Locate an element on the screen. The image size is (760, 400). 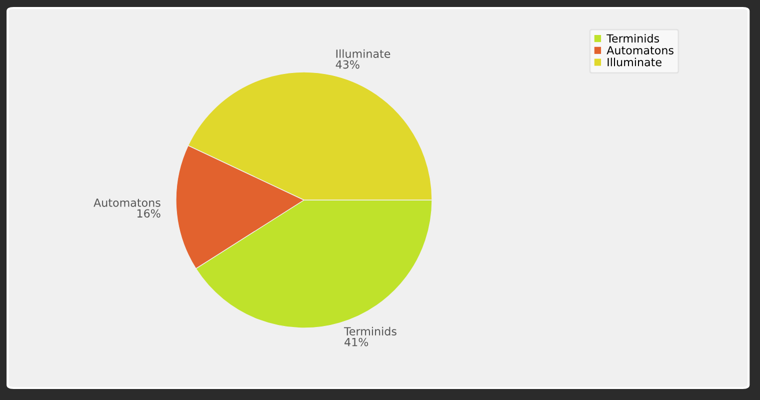
legend-label: Automatons is located at coordinates (640, 50).